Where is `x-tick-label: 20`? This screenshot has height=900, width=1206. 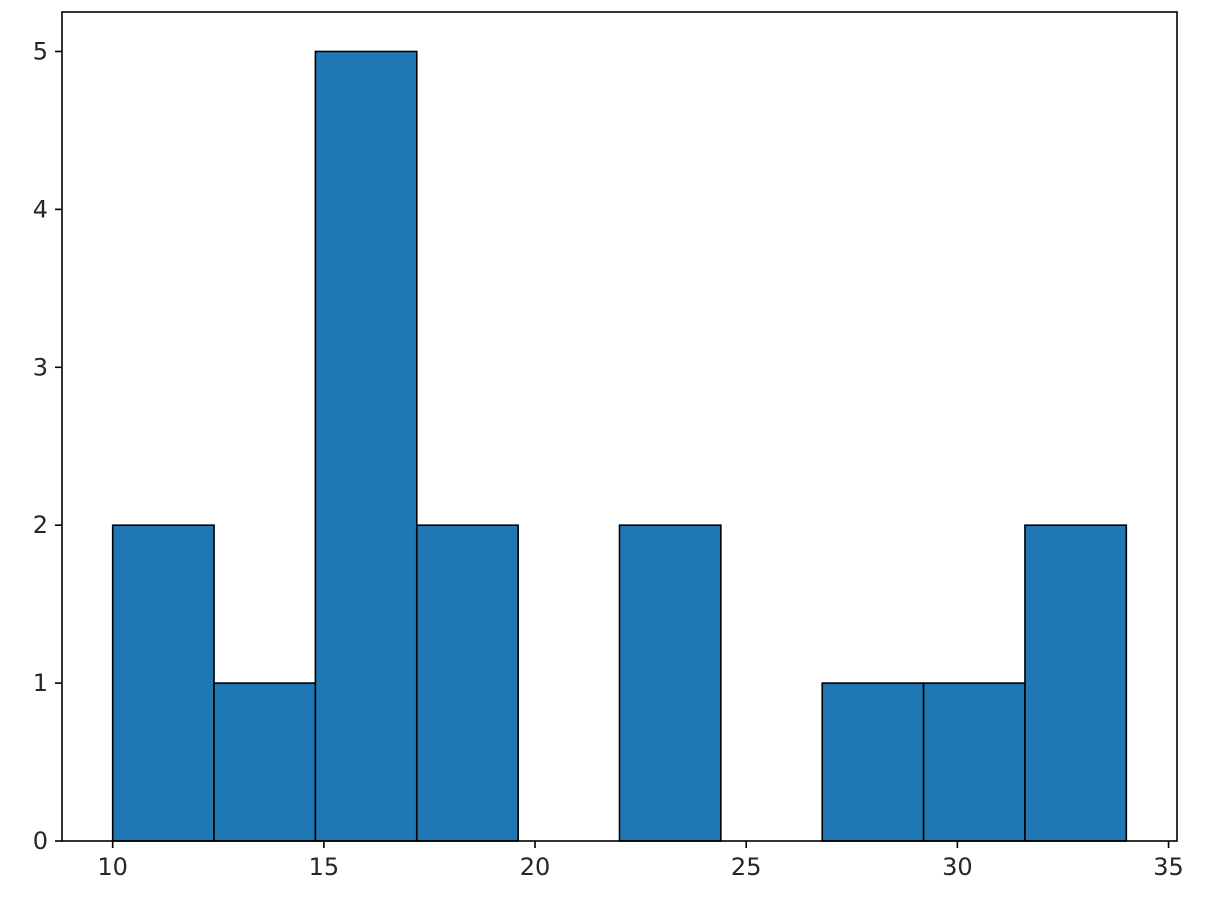
x-tick-label: 20 is located at coordinates (535, 867).